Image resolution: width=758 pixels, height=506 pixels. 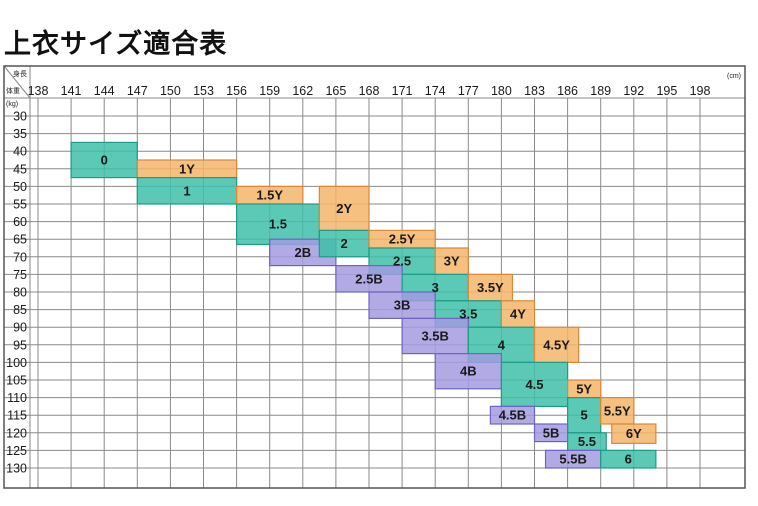 I want to click on x-tick-label: 198, so click(x=700, y=91).